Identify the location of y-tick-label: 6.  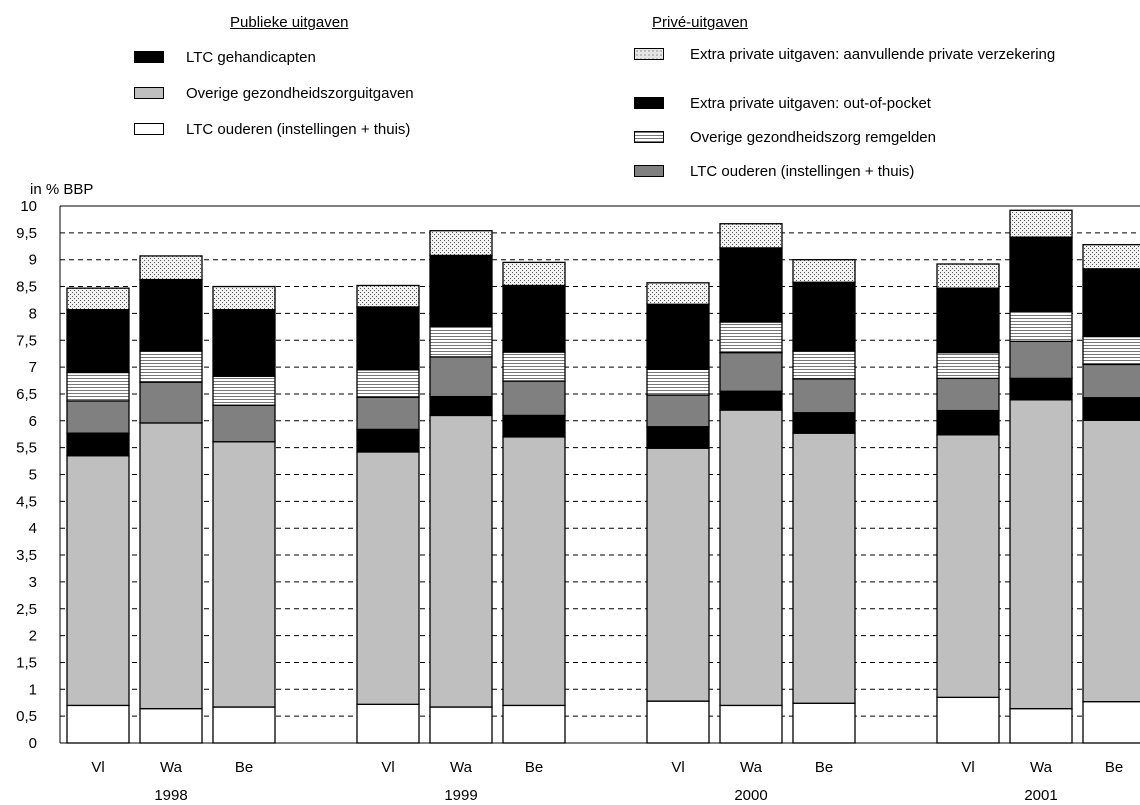
(33, 421).